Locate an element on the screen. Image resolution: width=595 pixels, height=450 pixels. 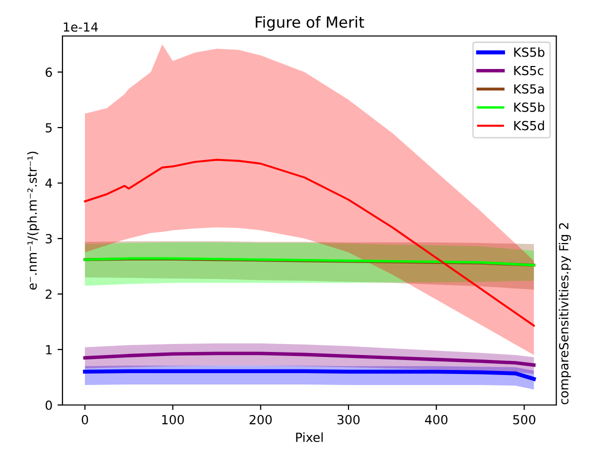
text: 1e-14 is located at coordinates (81, 27).